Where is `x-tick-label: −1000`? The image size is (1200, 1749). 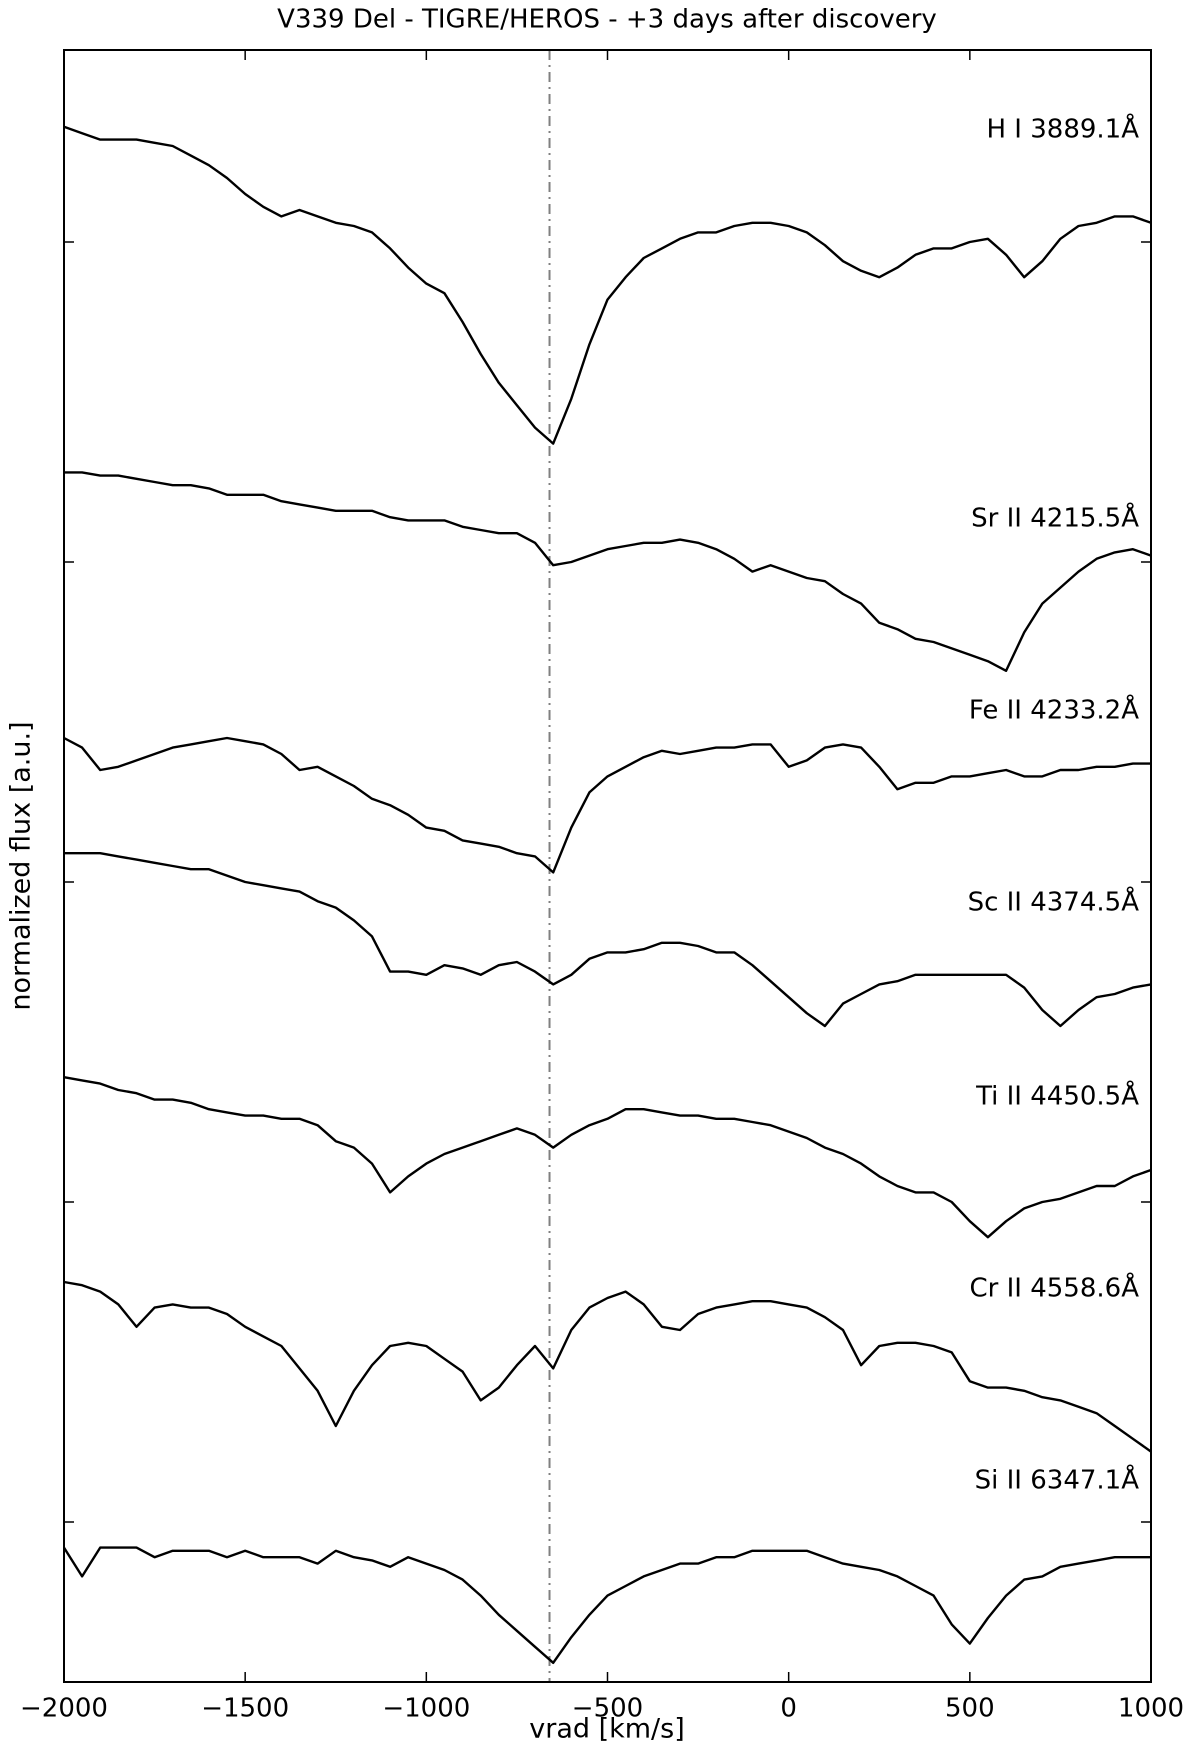 x-tick-label: −1000 is located at coordinates (426, 1709).